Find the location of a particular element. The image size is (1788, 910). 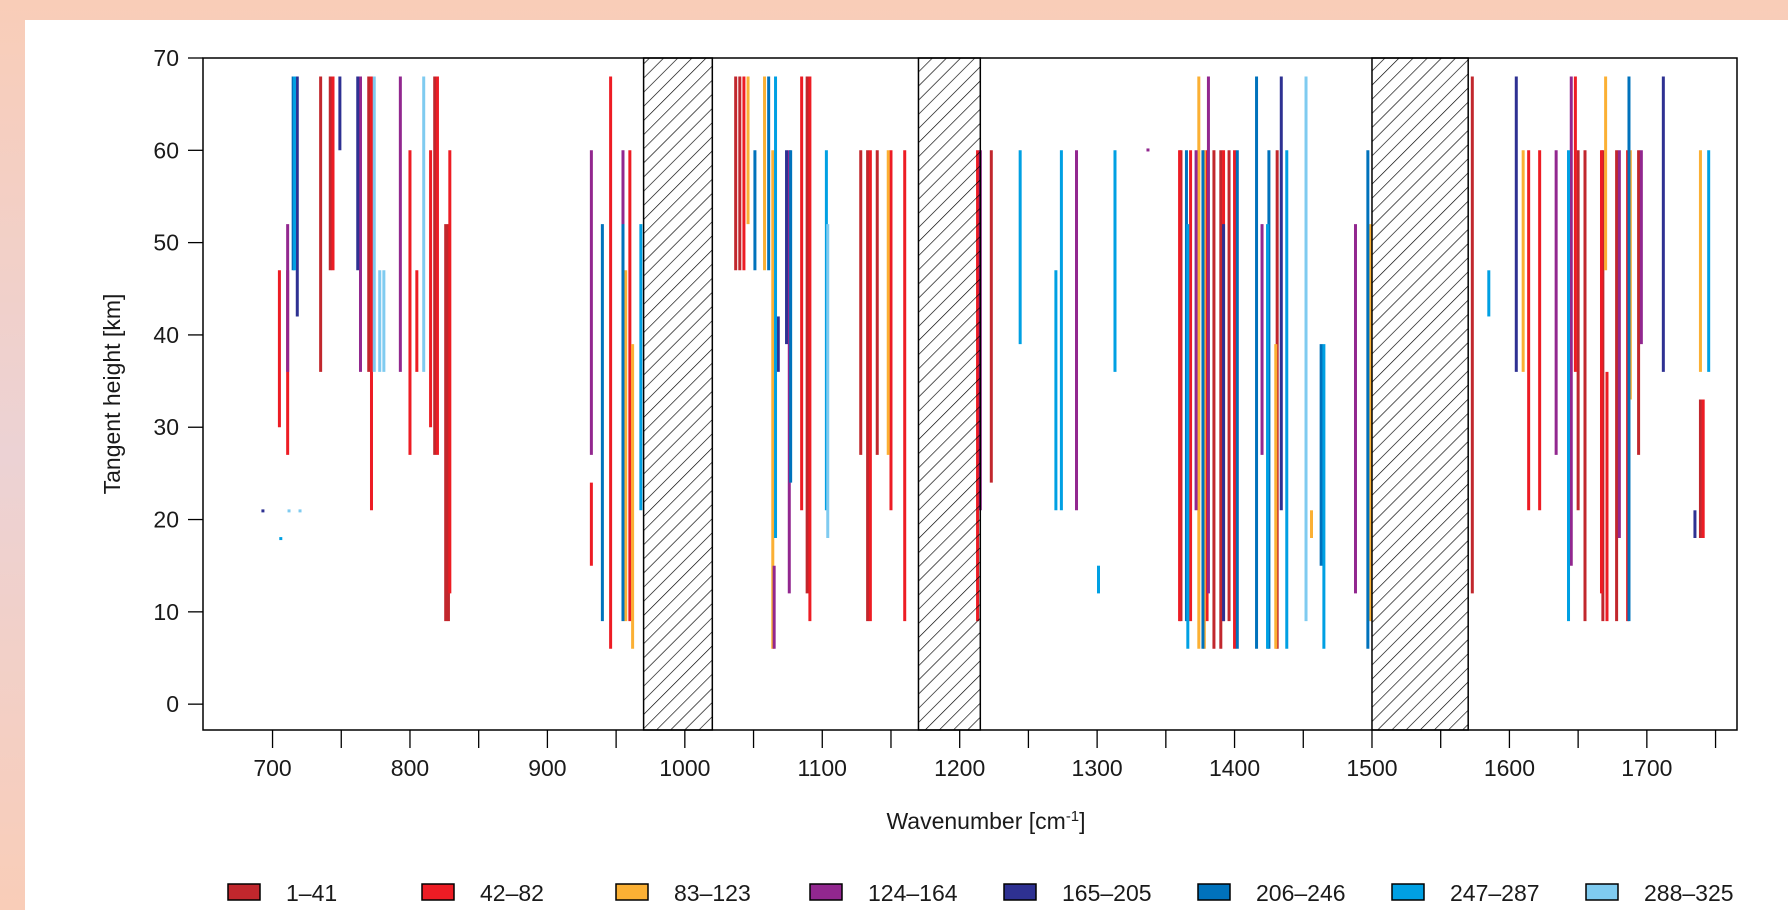

y-tick-label: 20 is located at coordinates (166, 520).